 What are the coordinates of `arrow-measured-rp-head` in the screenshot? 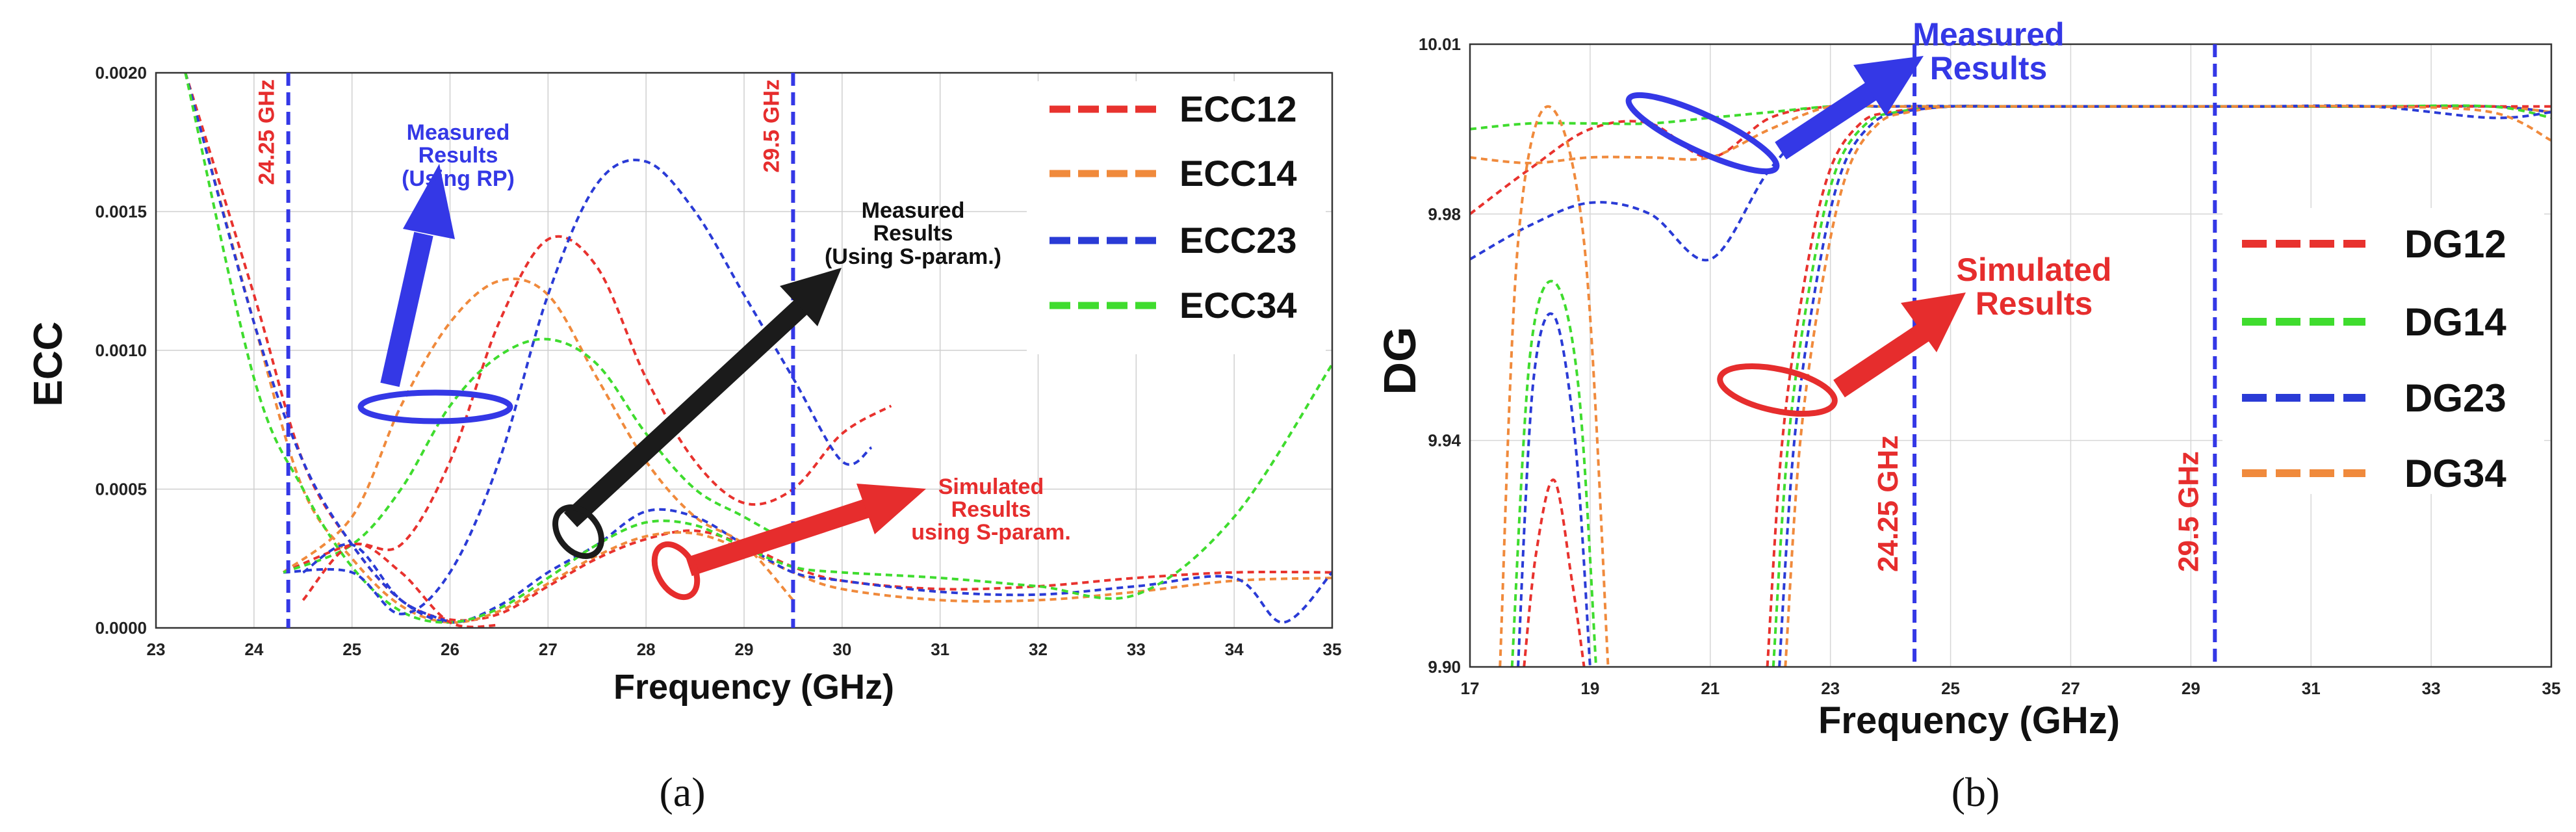 It's located at (429, 201).